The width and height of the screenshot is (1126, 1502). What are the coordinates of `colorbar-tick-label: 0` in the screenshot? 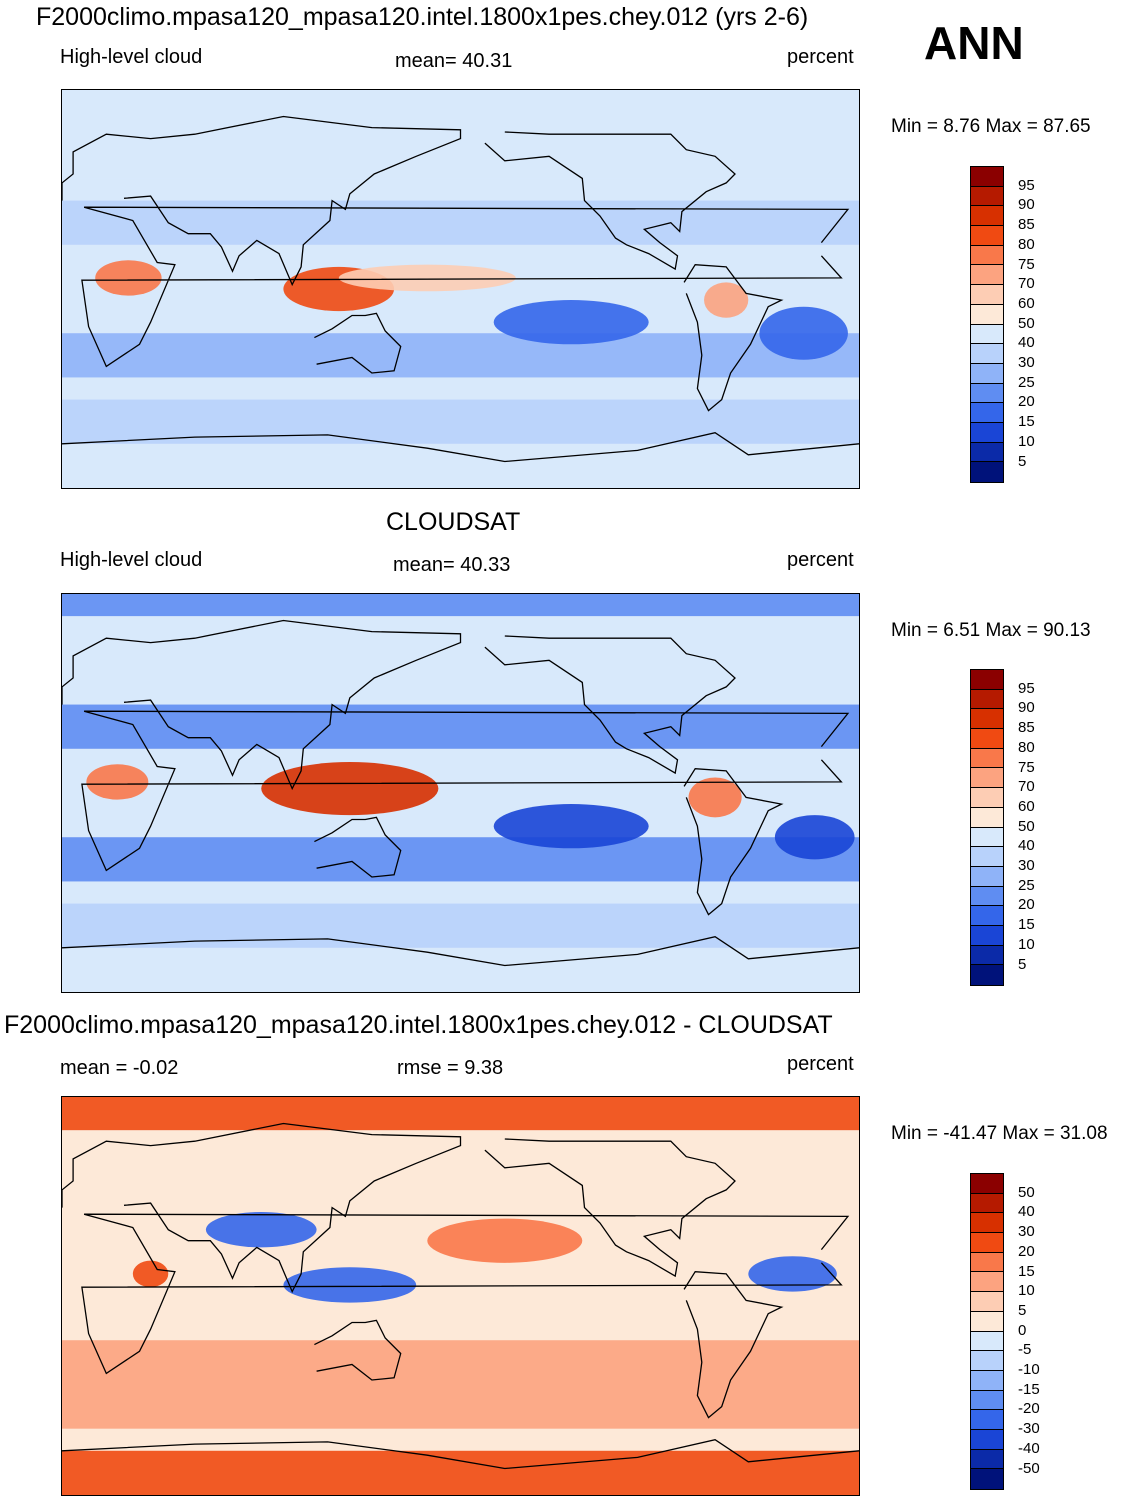 It's located at (1022, 1330).